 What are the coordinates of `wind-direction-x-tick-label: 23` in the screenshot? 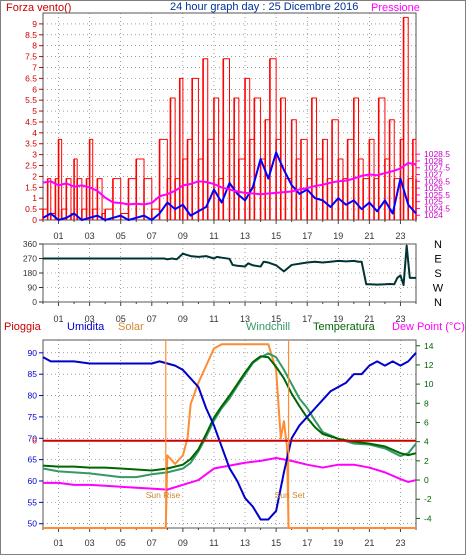 It's located at (400, 319).